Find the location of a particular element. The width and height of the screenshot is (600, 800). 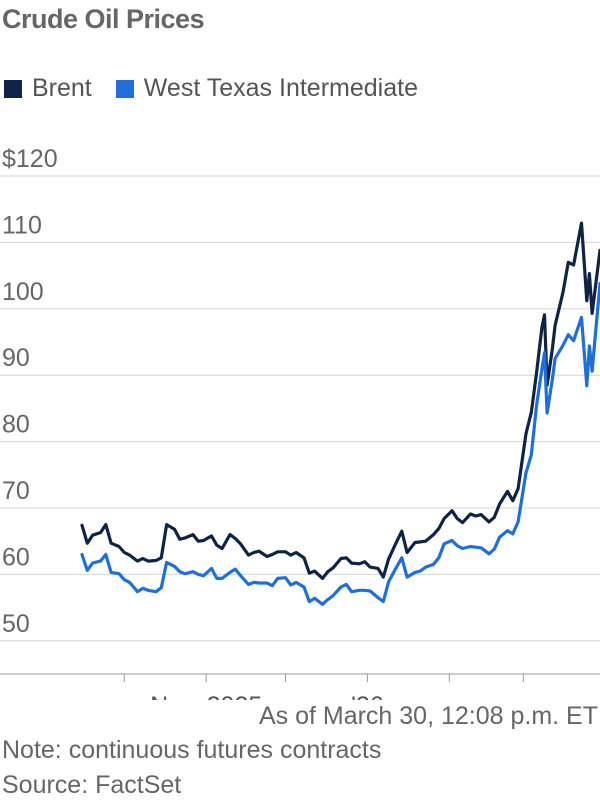

legend-label-brent: Brent is located at coordinates (62, 88).